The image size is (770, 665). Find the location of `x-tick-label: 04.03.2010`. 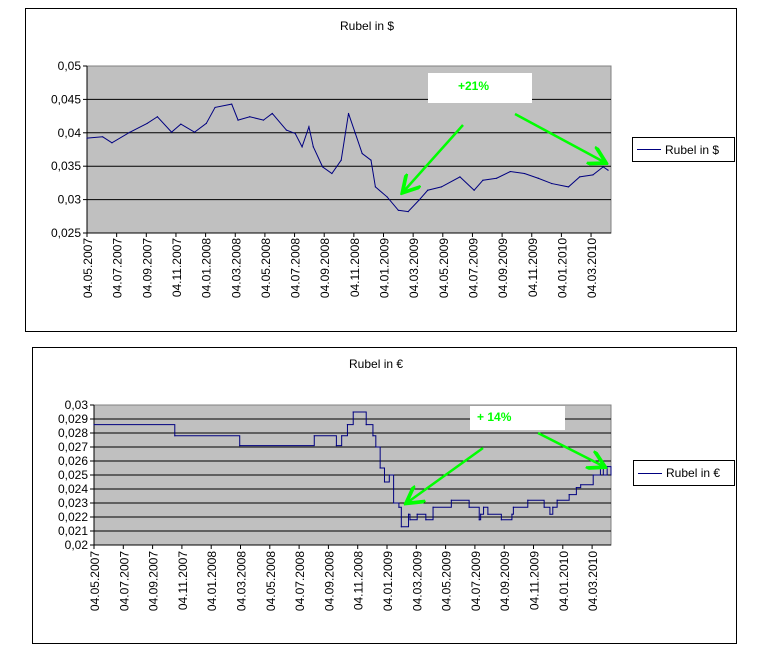

x-tick-label: 04.03.2010 is located at coordinates (592, 268).